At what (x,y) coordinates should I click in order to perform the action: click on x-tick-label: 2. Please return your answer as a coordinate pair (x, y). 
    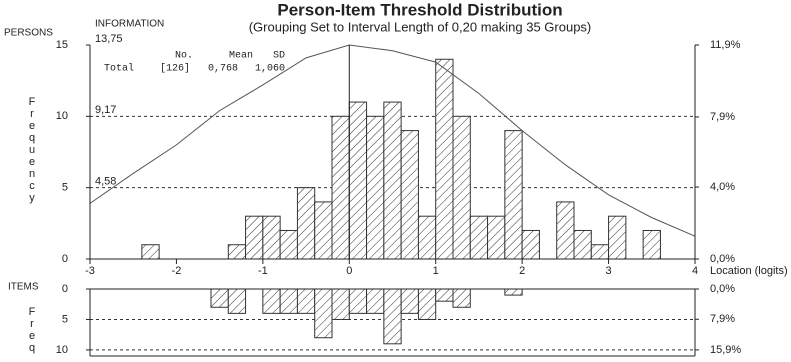
    Looking at the image, I should click on (522, 271).